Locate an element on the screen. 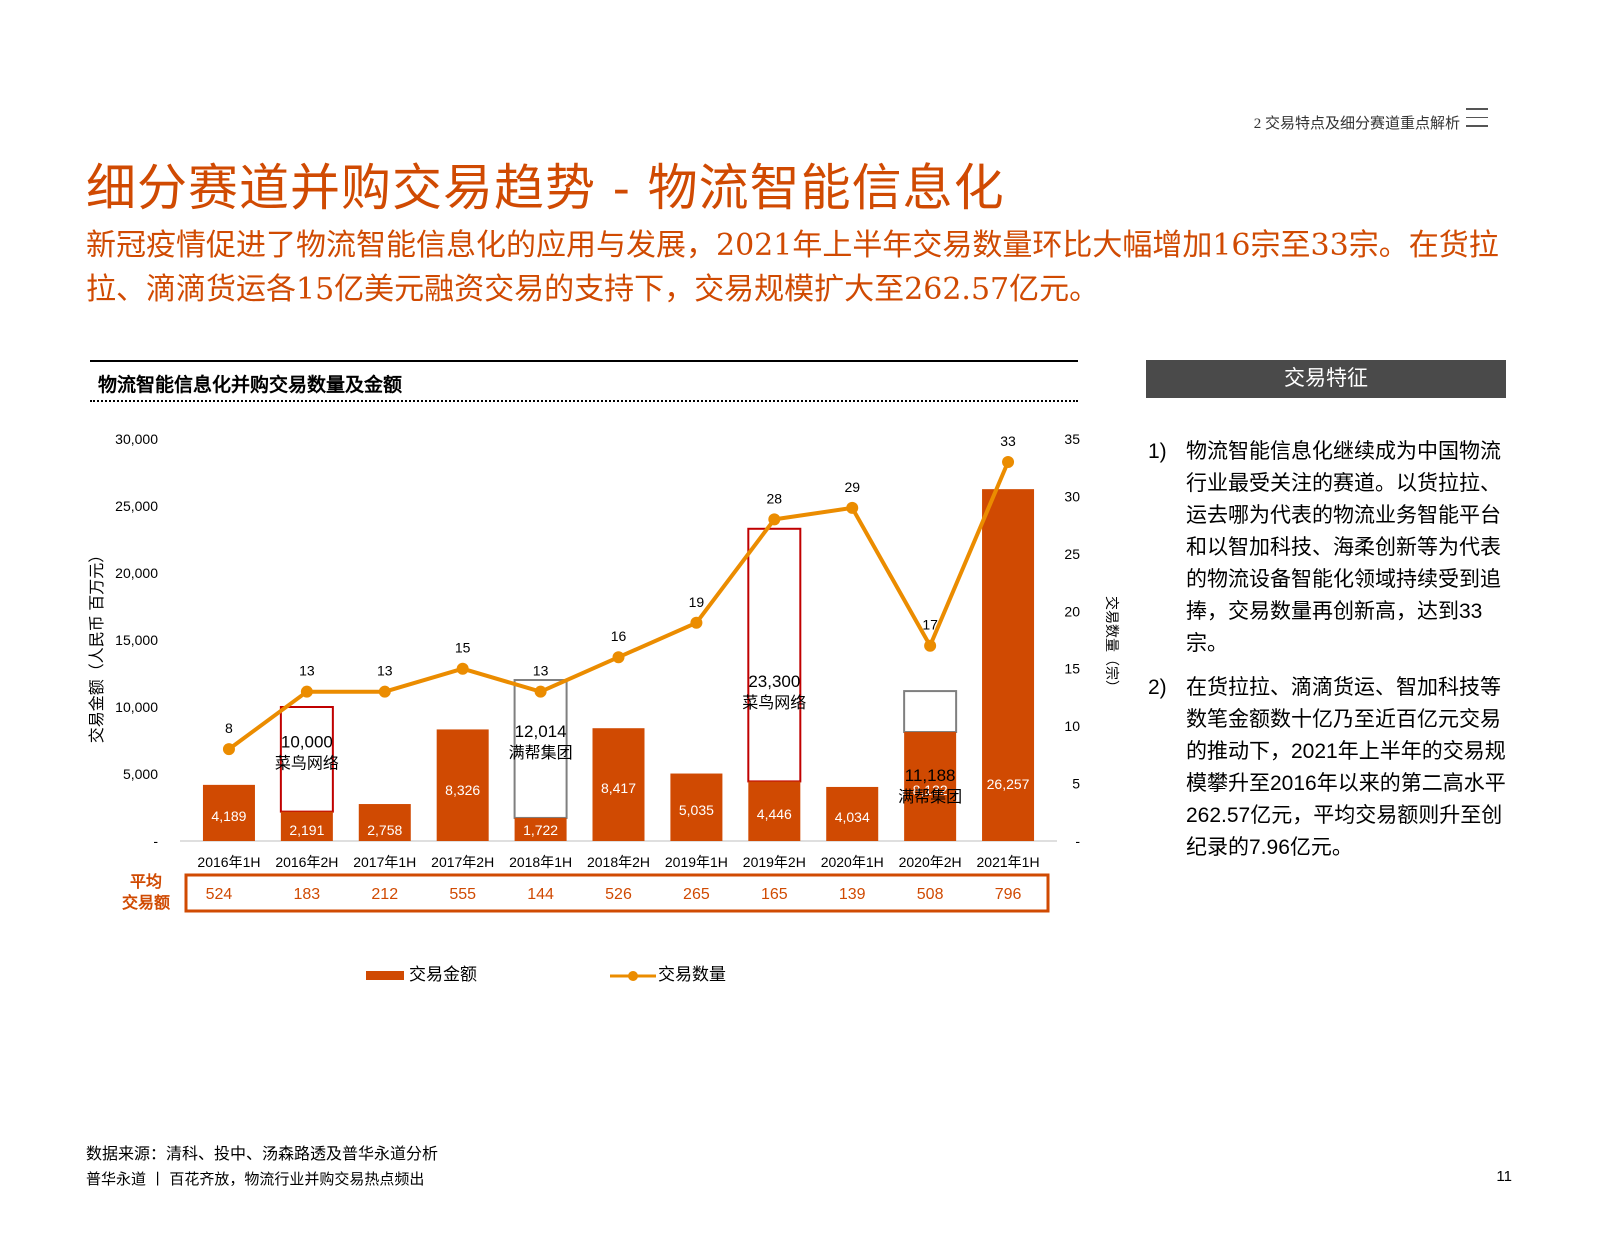 This screenshot has width=1600, height=1235. x-tick-label: 2016年1H is located at coordinates (228, 862).